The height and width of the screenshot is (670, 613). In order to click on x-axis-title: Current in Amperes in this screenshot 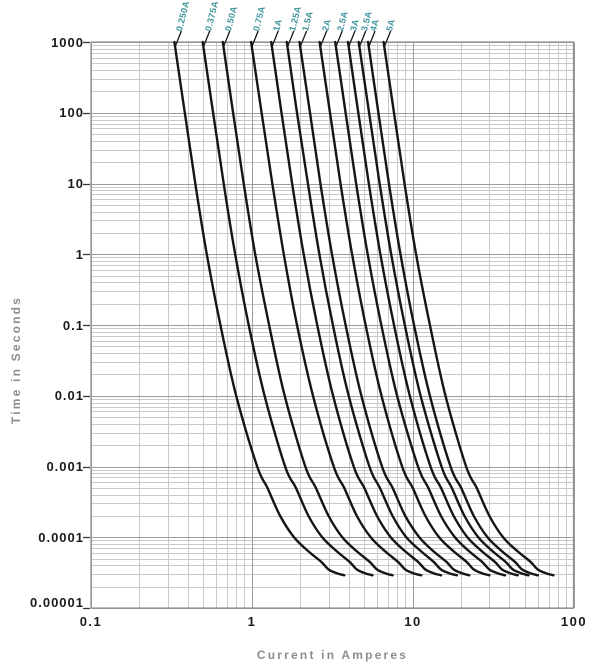, I will do `click(332, 655)`.